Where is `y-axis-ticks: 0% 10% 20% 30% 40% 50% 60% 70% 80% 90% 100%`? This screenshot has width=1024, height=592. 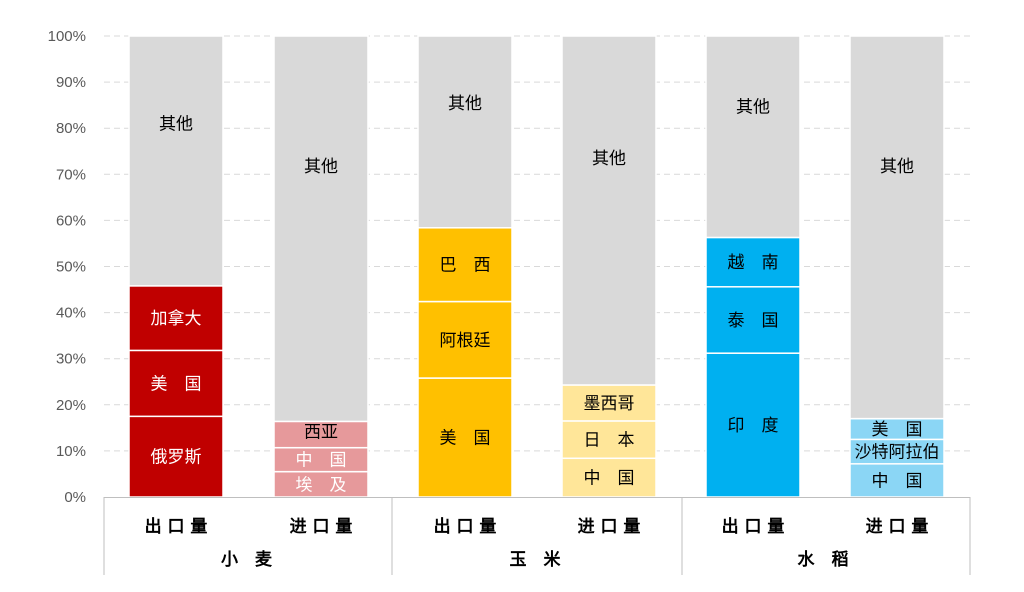 y-axis-ticks: 0% 10% 20% 30% 40% 50% 60% 70% 80% 90% 100% is located at coordinates (67, 267).